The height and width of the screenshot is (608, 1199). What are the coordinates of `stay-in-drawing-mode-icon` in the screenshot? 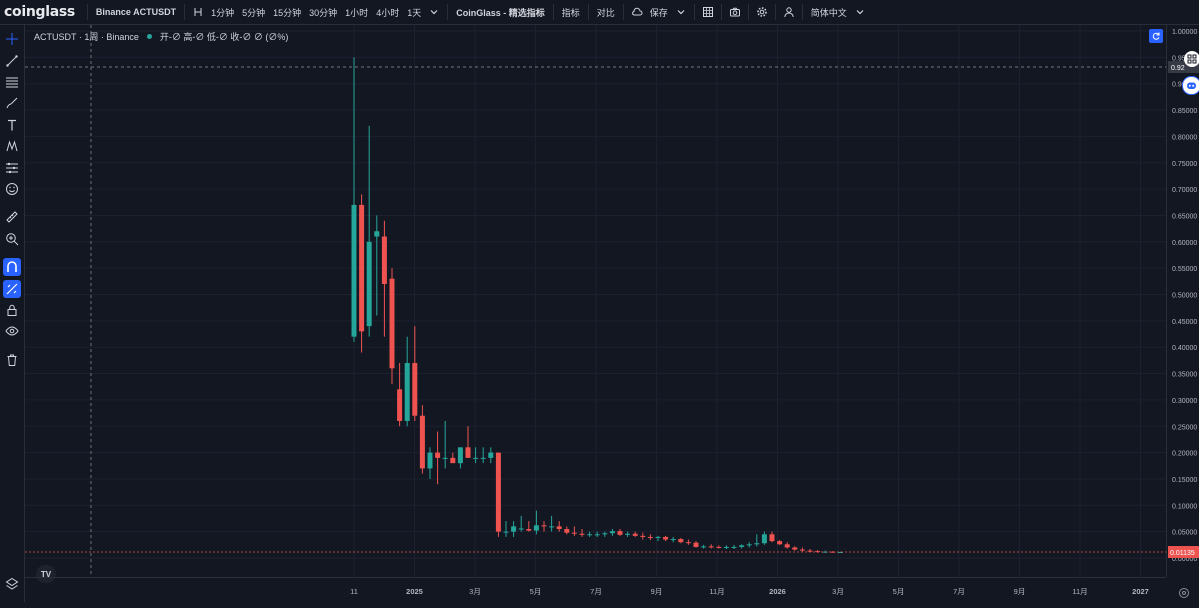 It's located at (12, 289).